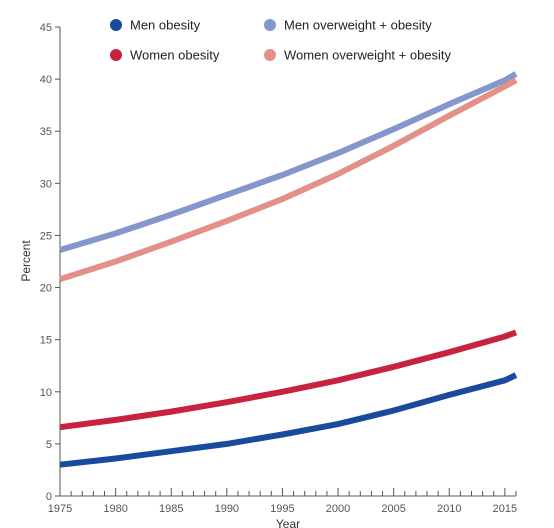 The height and width of the screenshot is (528, 554). I want to click on legend-label: Women obesity, so click(175, 55).